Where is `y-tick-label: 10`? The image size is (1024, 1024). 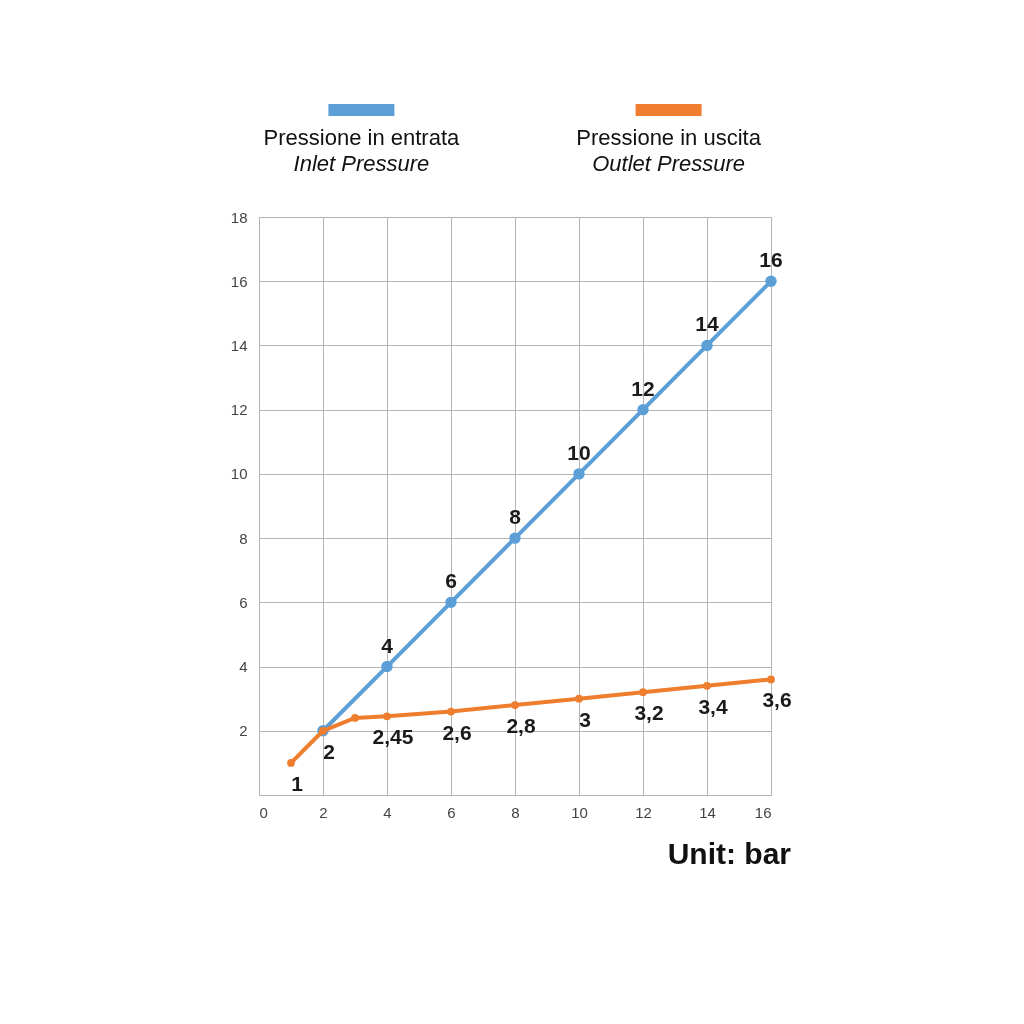
y-tick-label: 10 is located at coordinates (239, 474).